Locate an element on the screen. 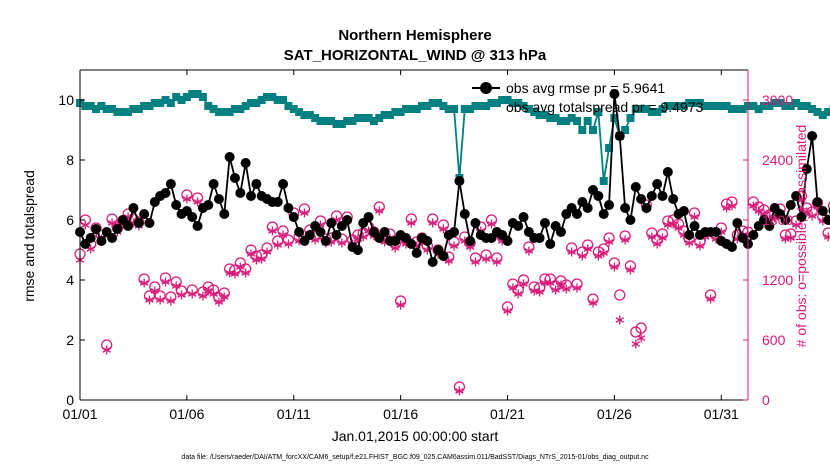 Image resolution: width=830 pixels, height=470 pixels. x-tick-label: 01/06 is located at coordinates (186, 414).